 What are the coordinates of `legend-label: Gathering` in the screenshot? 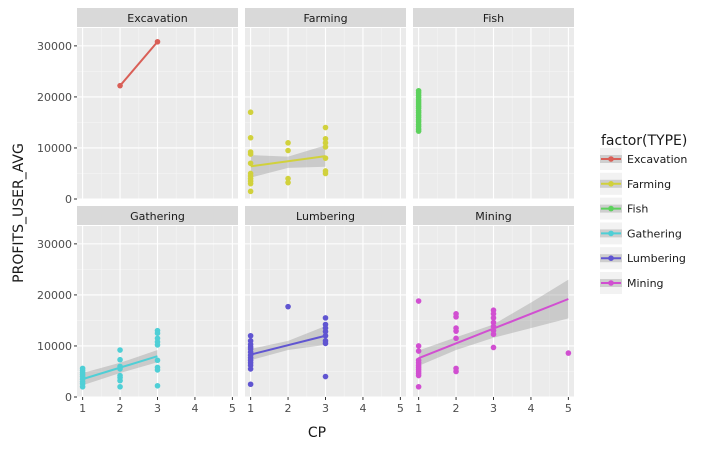 It's located at (654, 233).